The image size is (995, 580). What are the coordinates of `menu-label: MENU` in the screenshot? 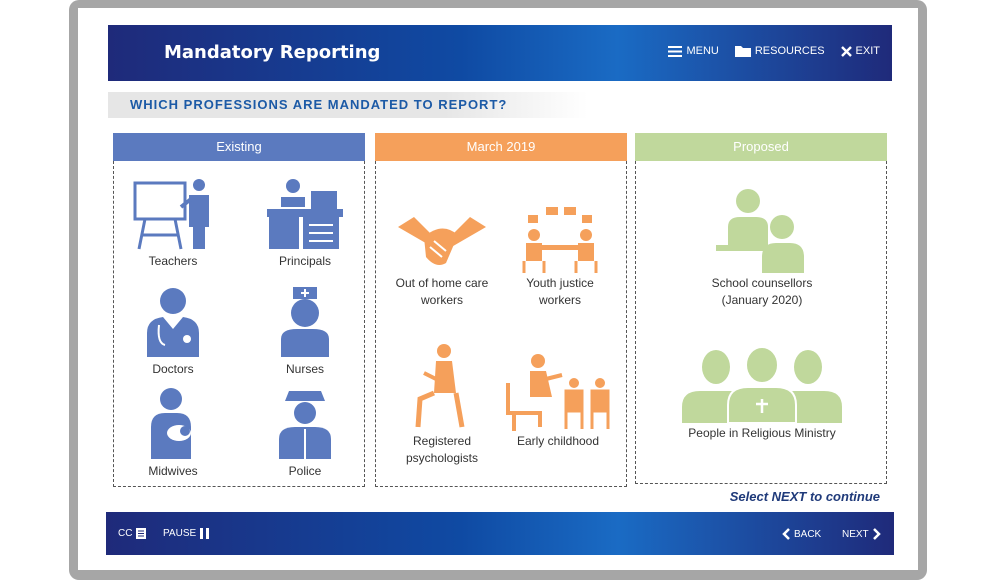 It's located at (702, 51).